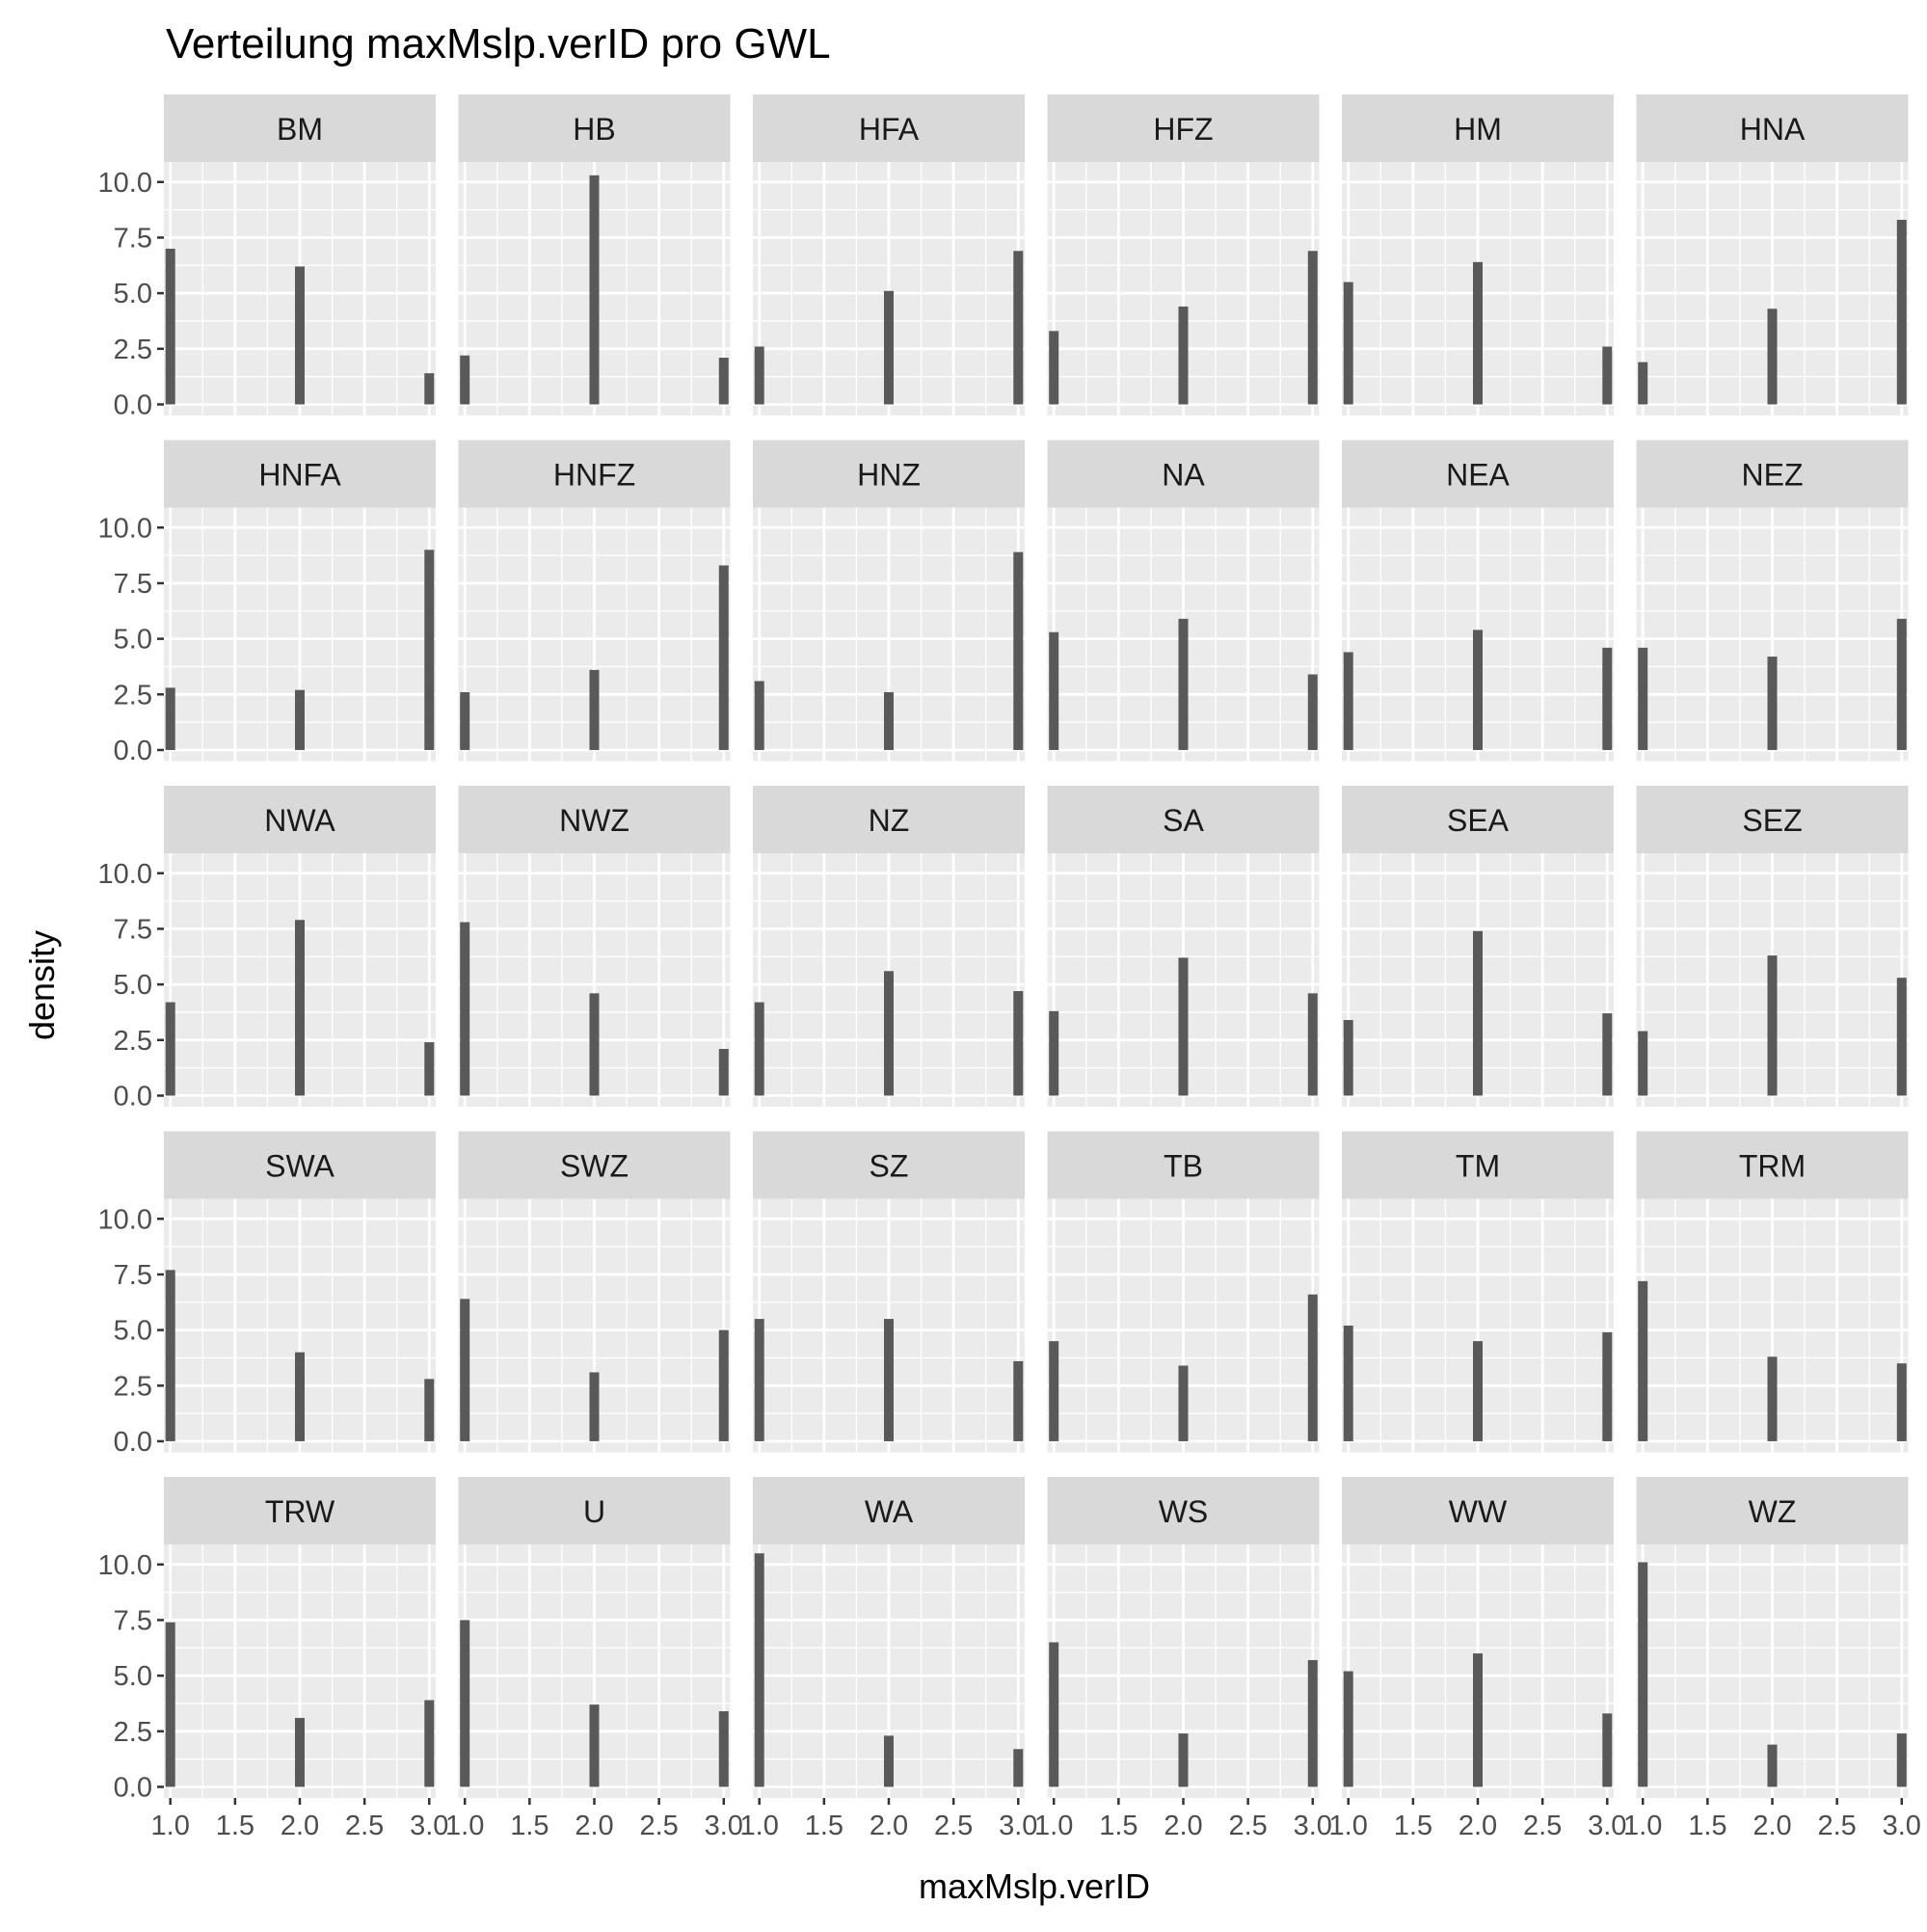 Image resolution: width=1927 pixels, height=1932 pixels. I want to click on facet-panel-sz: SZ, so click(889, 1292).